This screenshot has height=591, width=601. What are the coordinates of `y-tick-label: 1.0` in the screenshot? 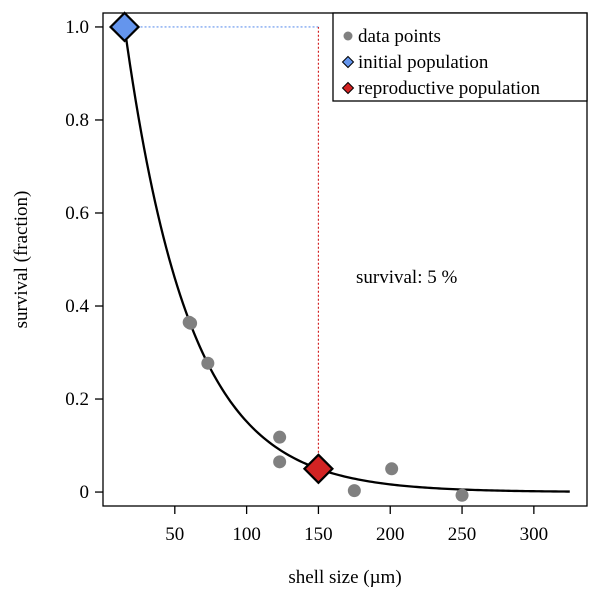 It's located at (77, 27).